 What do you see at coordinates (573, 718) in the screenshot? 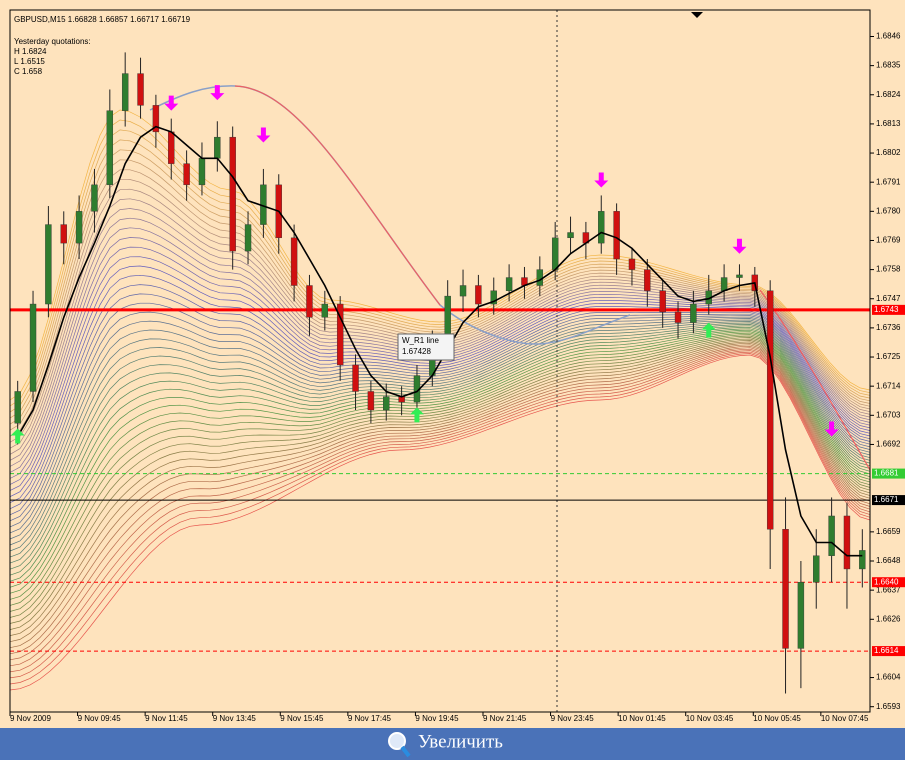
I see `x-tick-label: 9 Nov 23:45` at bounding box center [573, 718].